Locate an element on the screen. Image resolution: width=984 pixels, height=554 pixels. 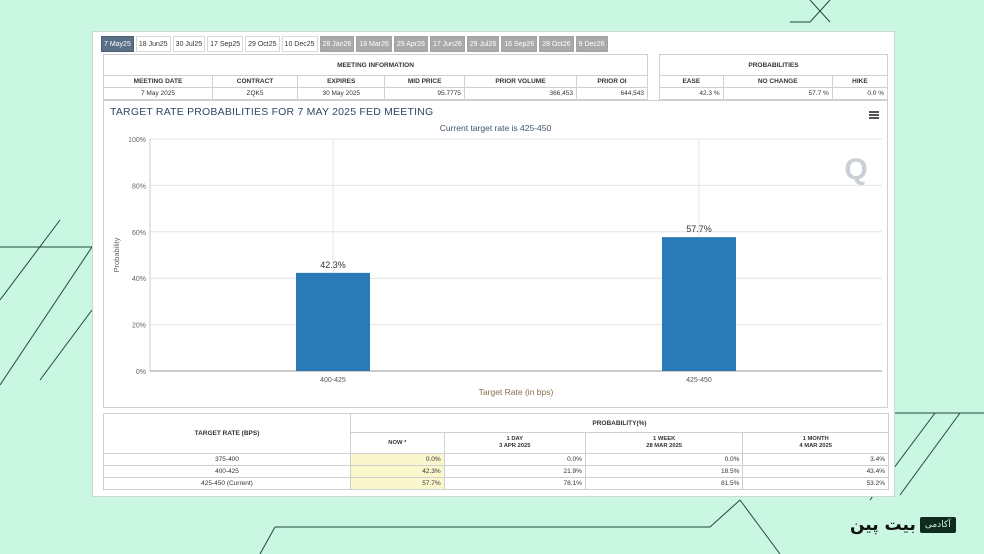
probability-cell: 42.3% is located at coordinates (398, 472).